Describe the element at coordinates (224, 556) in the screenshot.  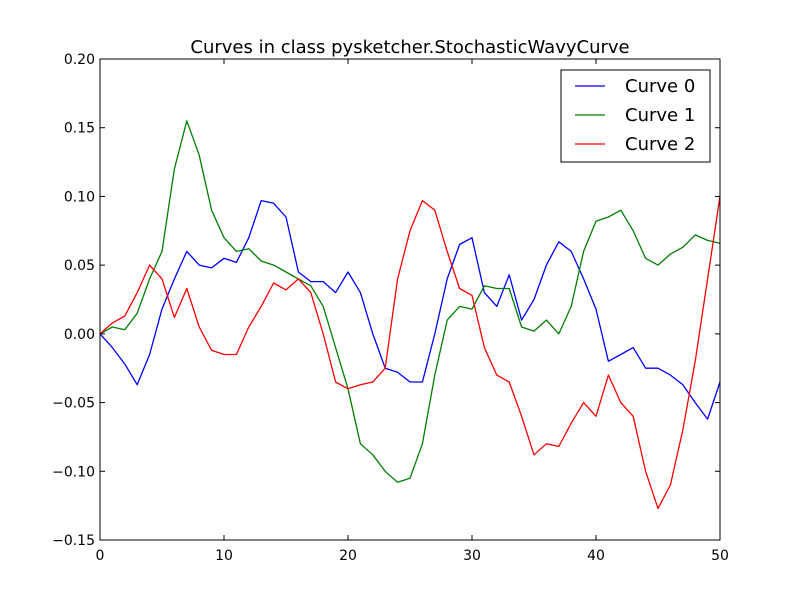
I see `x-tick-label: 10` at that location.